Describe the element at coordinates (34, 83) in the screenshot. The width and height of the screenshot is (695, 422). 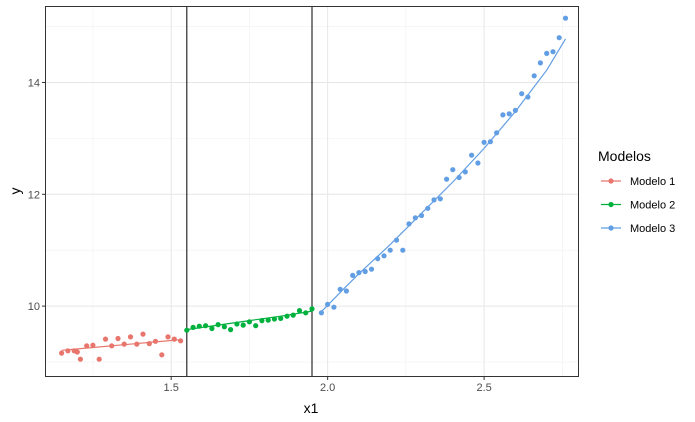
I see `y-tick-label: 14` at that location.